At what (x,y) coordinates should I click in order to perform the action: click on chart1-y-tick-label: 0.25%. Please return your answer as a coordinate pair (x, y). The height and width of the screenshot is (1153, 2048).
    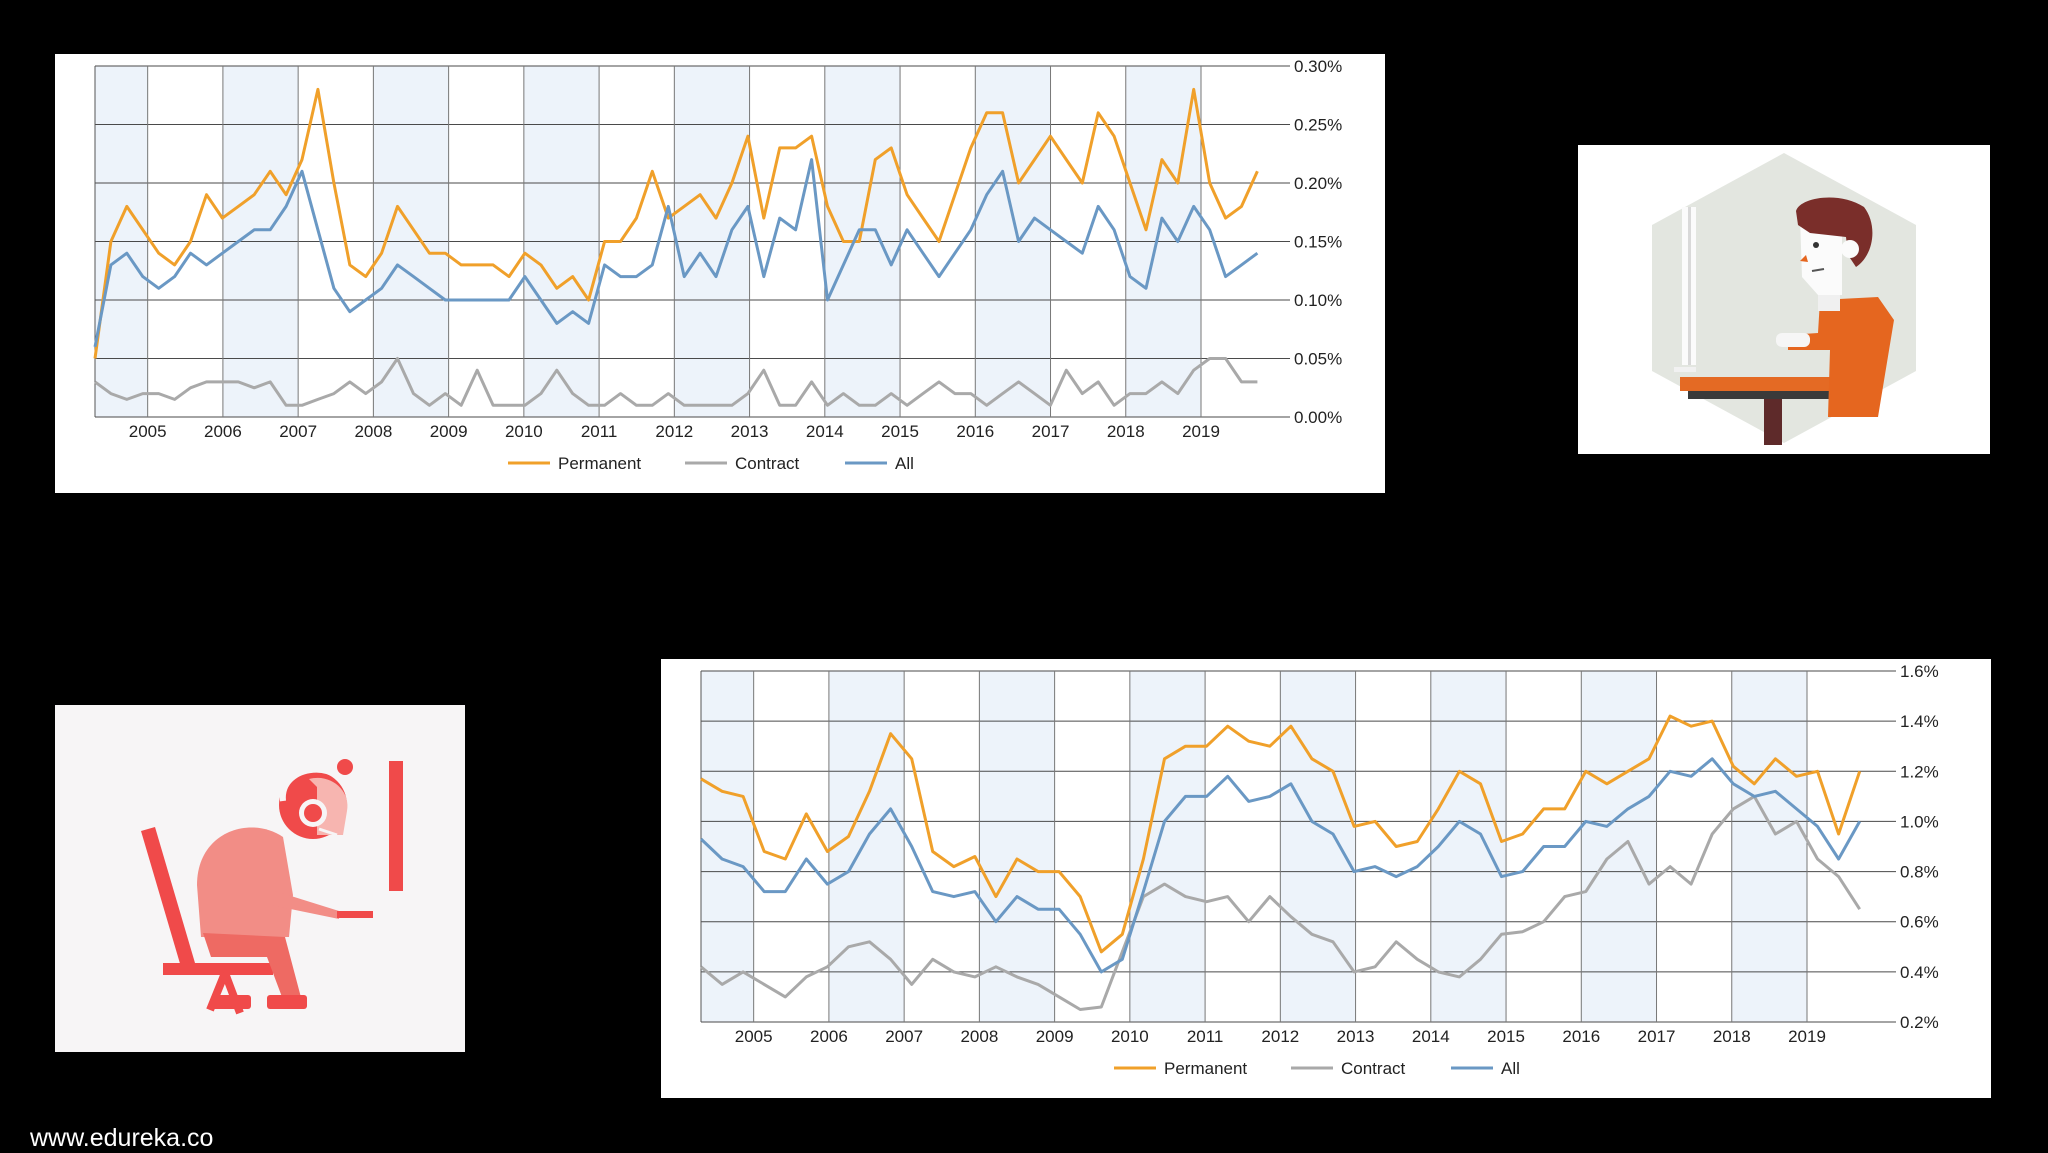
    Looking at the image, I should click on (1318, 125).